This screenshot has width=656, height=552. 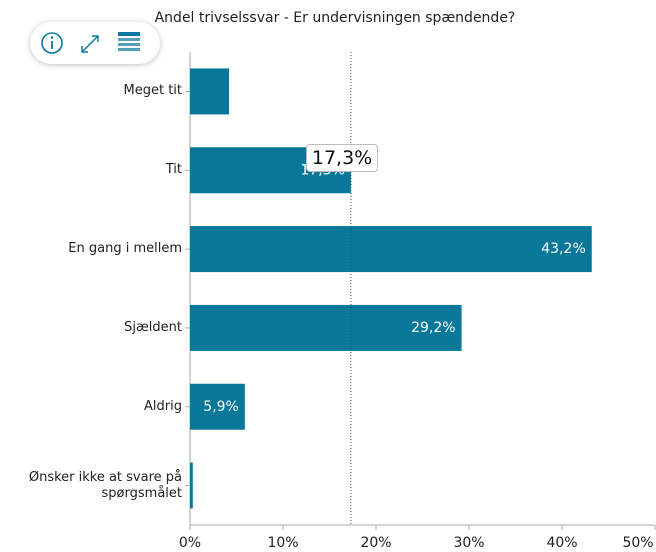 What do you see at coordinates (637, 543) in the screenshot?
I see `x-tick-label: 50%` at bounding box center [637, 543].